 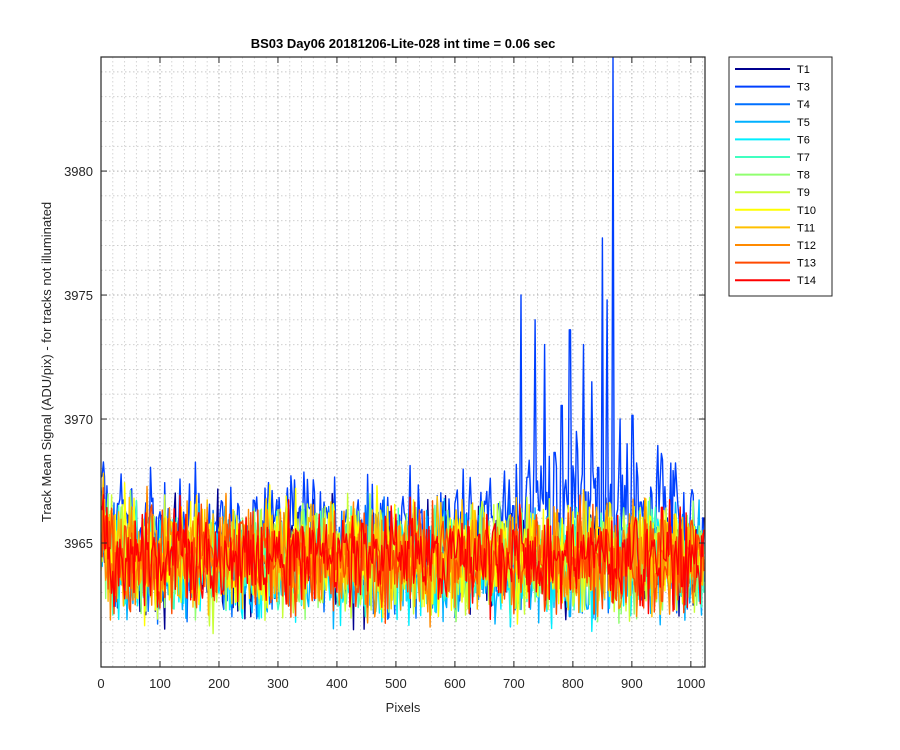 What do you see at coordinates (690, 683) in the screenshot?
I see `x-tick-label: 1000` at bounding box center [690, 683].